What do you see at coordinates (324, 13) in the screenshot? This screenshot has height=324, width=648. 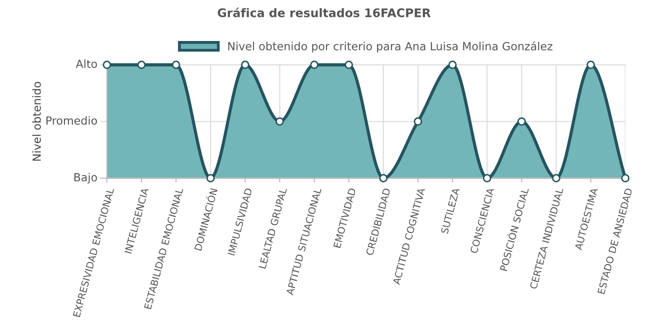 I see `chart-title: Gráfica de resultados 16FACPER` at bounding box center [324, 13].